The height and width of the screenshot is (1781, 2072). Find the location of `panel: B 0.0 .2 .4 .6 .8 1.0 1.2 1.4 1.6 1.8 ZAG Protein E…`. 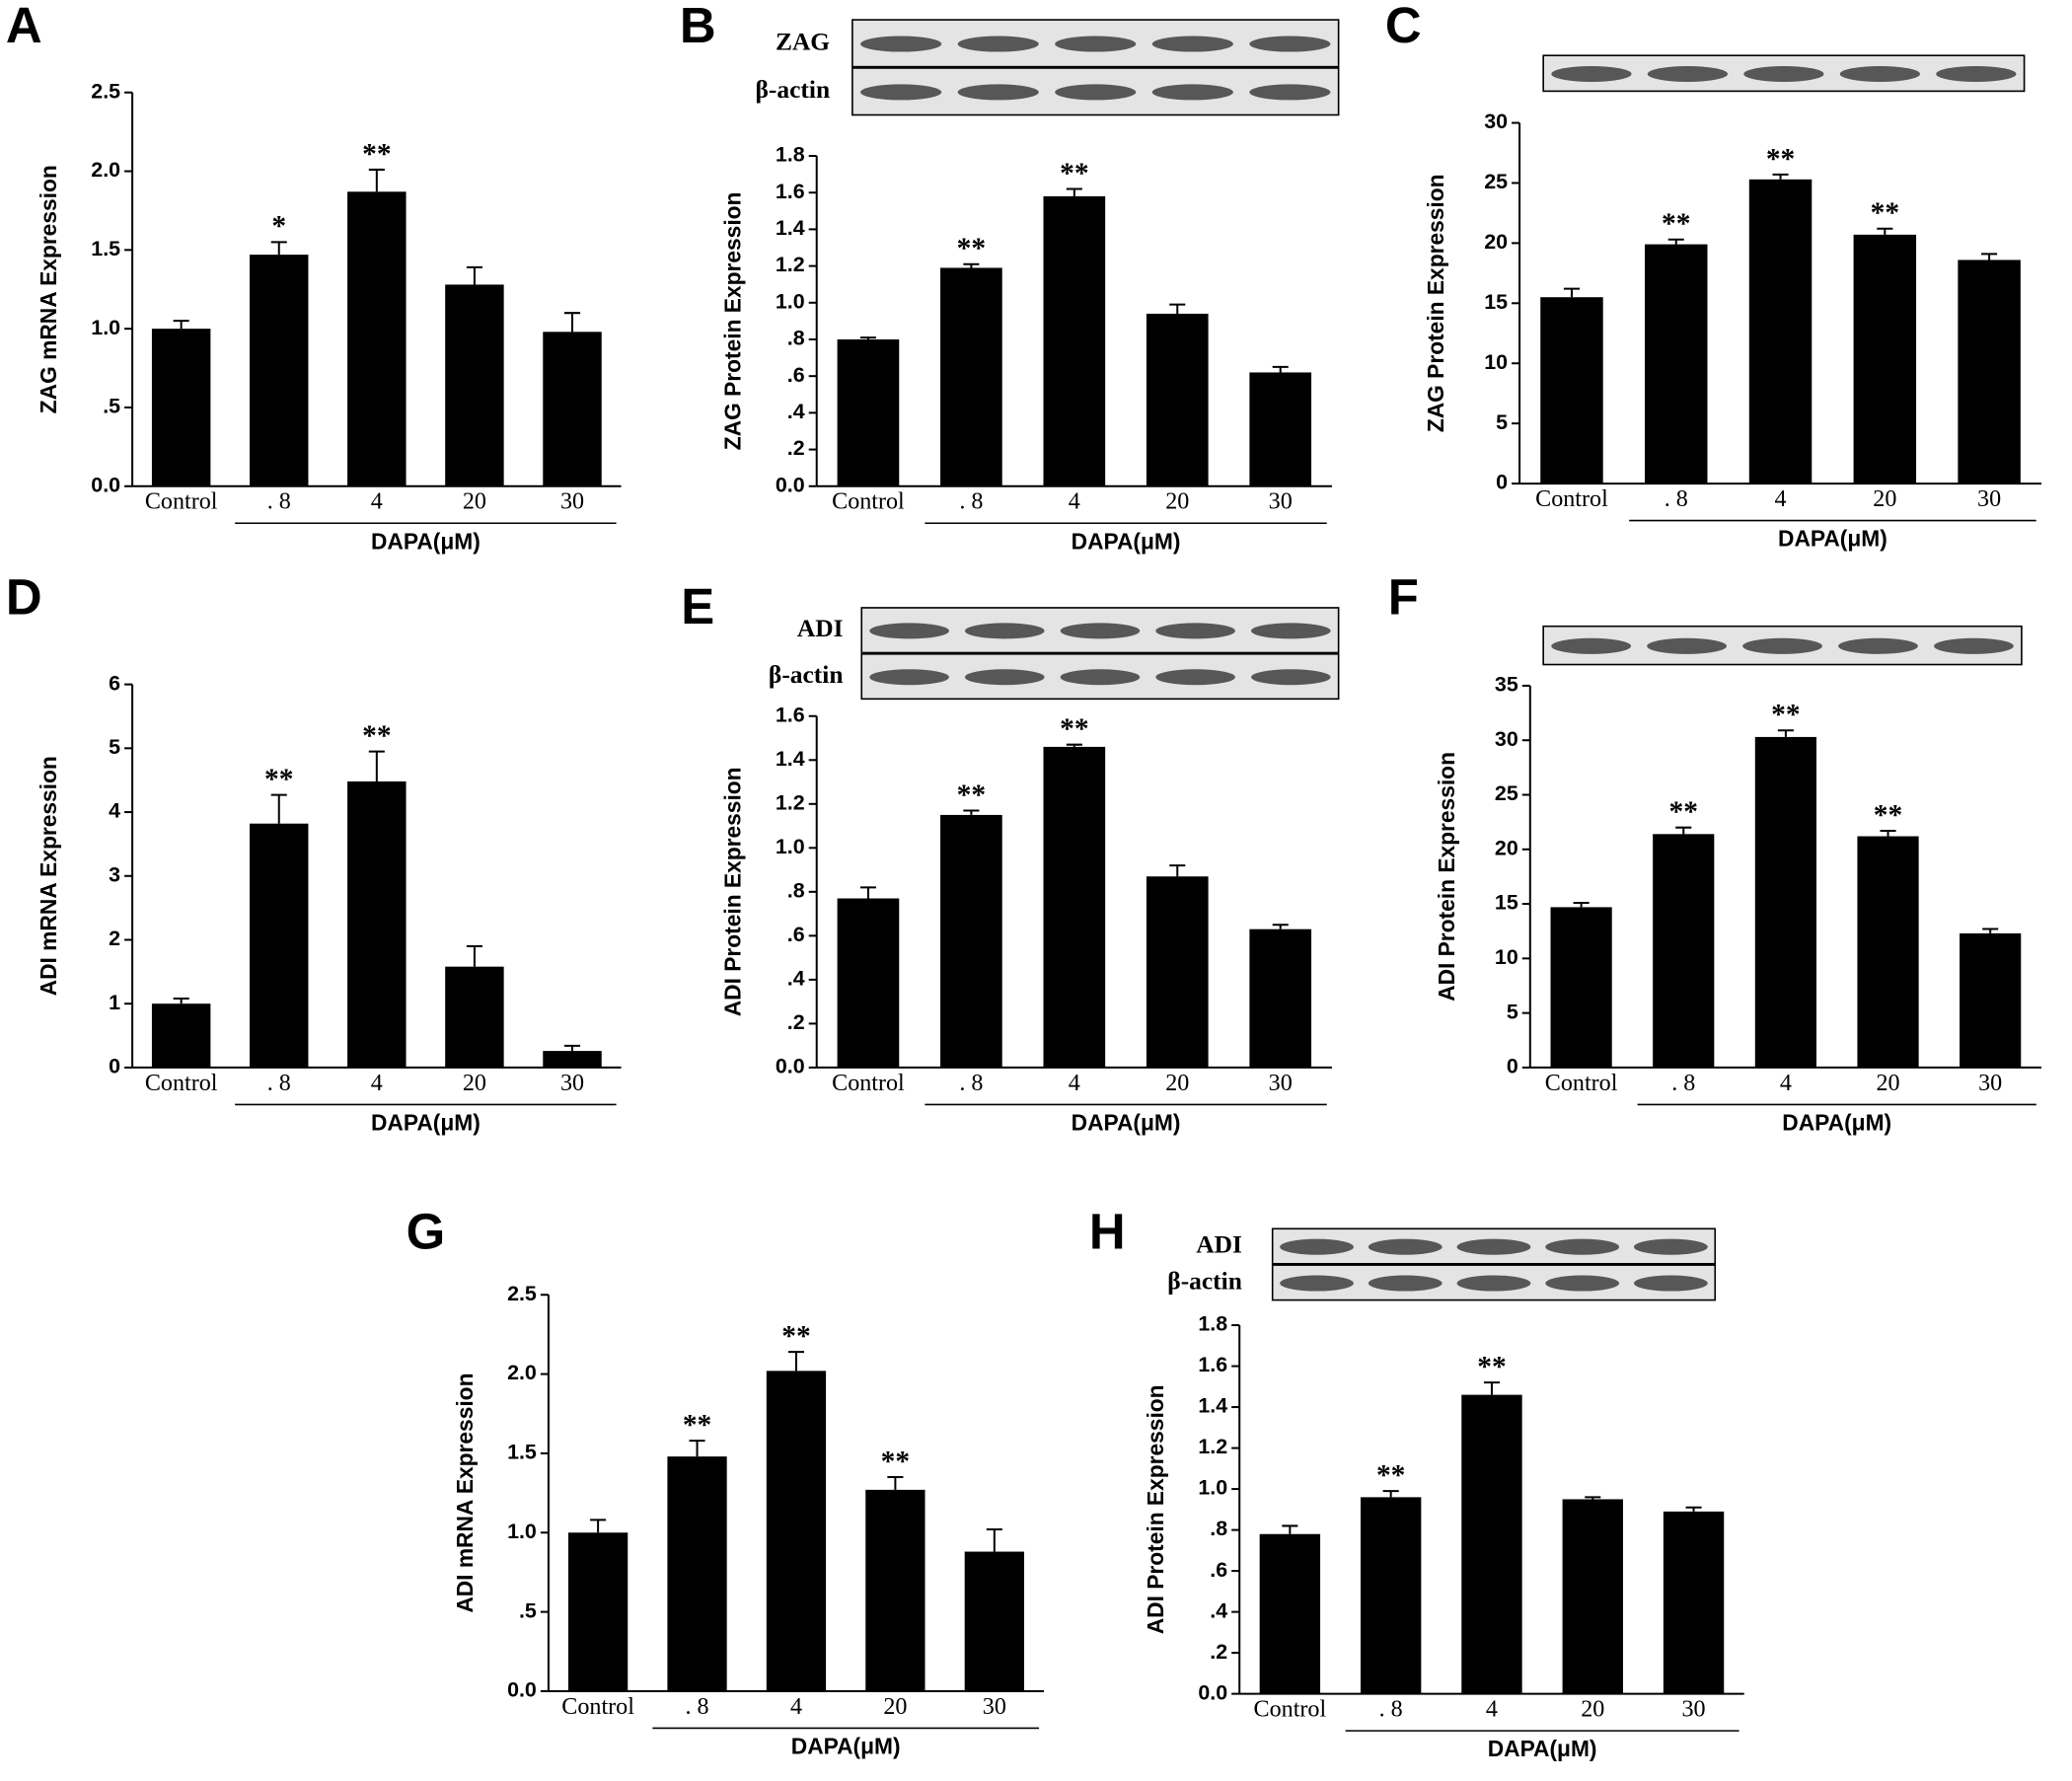

panel: B 0.0 .2 .4 .6 .8 1.0 1.2 1.4 1.6 1.8 ZAG Protein E… is located at coordinates (1010, 277).